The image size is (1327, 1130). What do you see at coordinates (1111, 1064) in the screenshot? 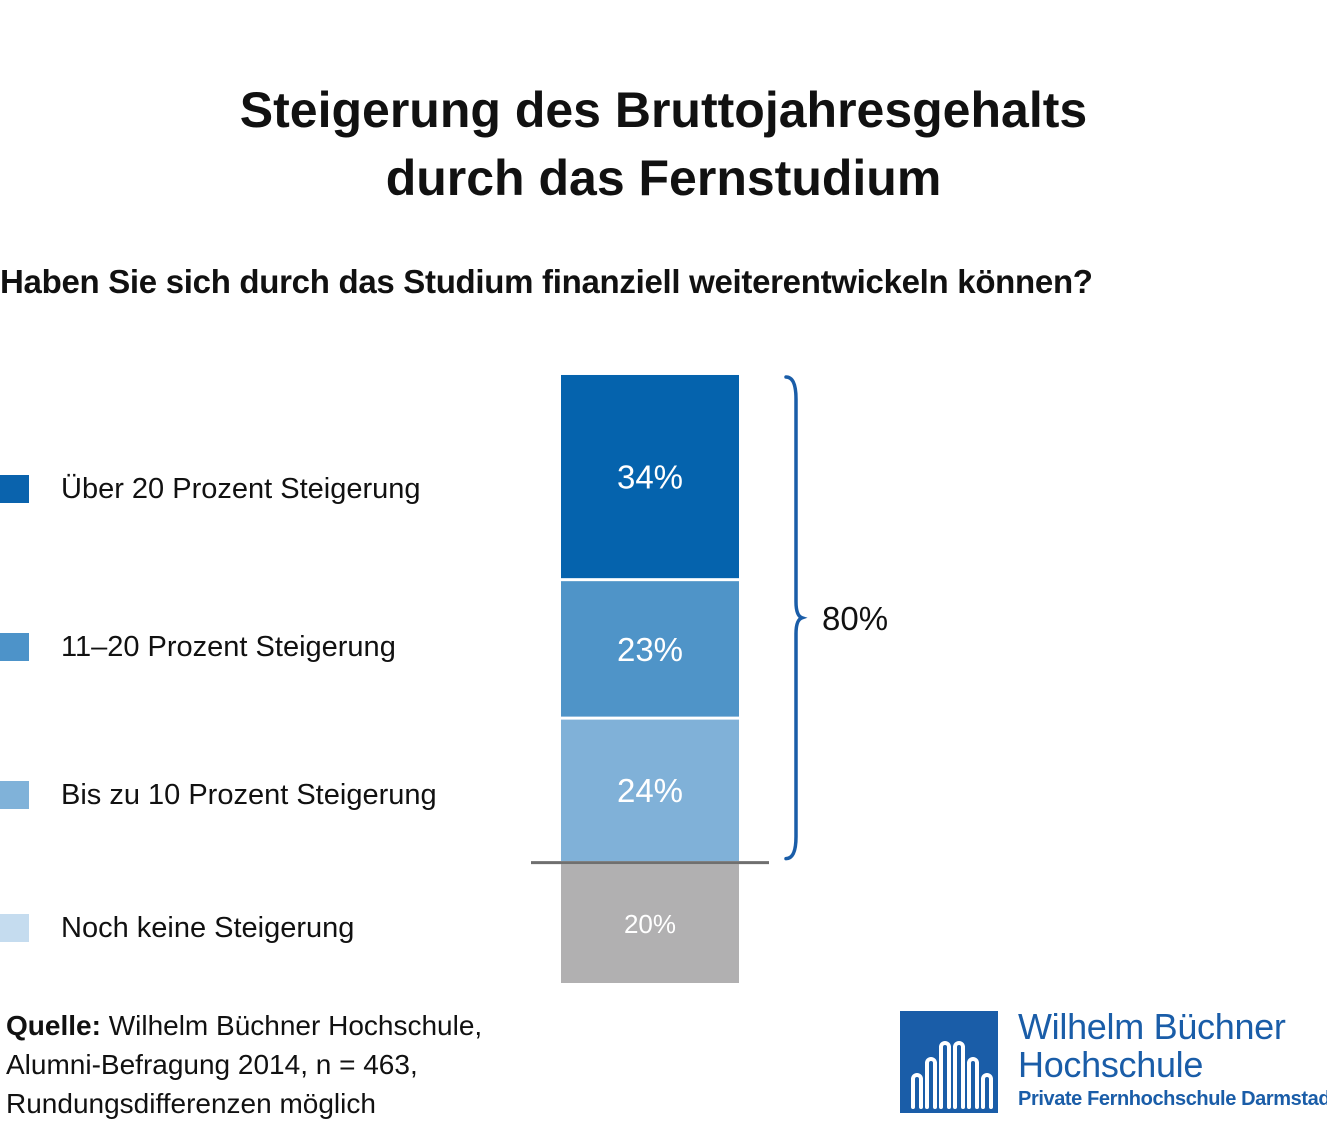
I see `logo-name-line-2: Hochschule` at bounding box center [1111, 1064].